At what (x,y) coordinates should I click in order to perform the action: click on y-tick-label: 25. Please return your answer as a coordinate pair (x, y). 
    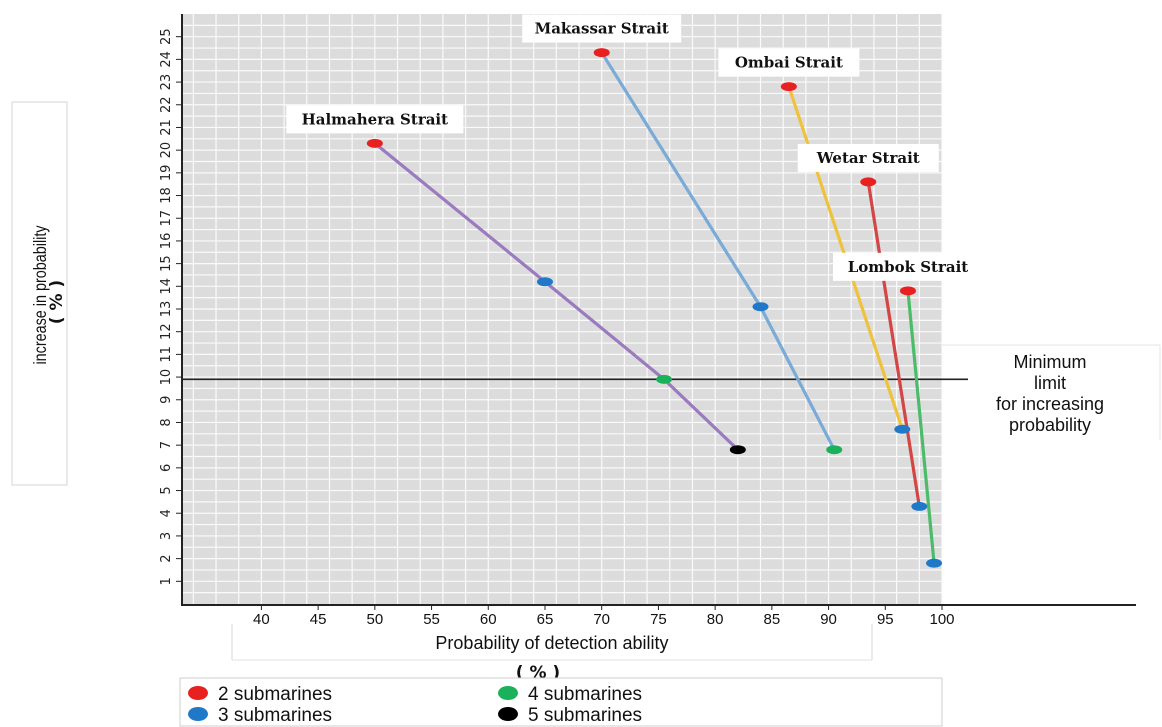
    Looking at the image, I should click on (166, 36).